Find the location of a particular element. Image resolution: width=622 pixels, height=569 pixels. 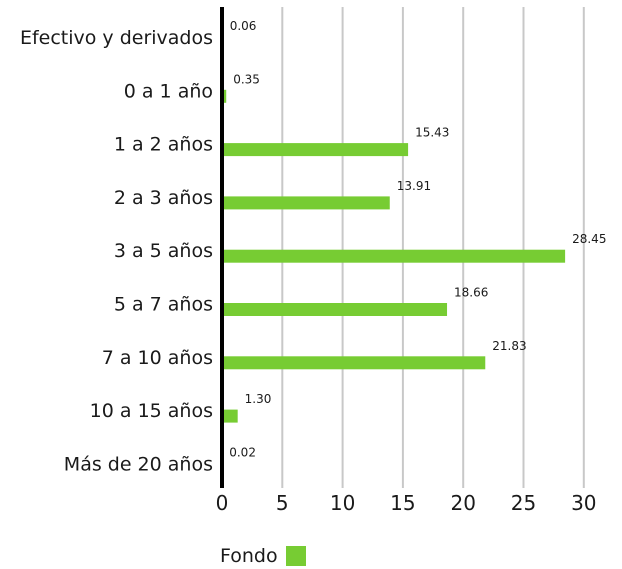

data-label: 18.66 is located at coordinates (471, 293).